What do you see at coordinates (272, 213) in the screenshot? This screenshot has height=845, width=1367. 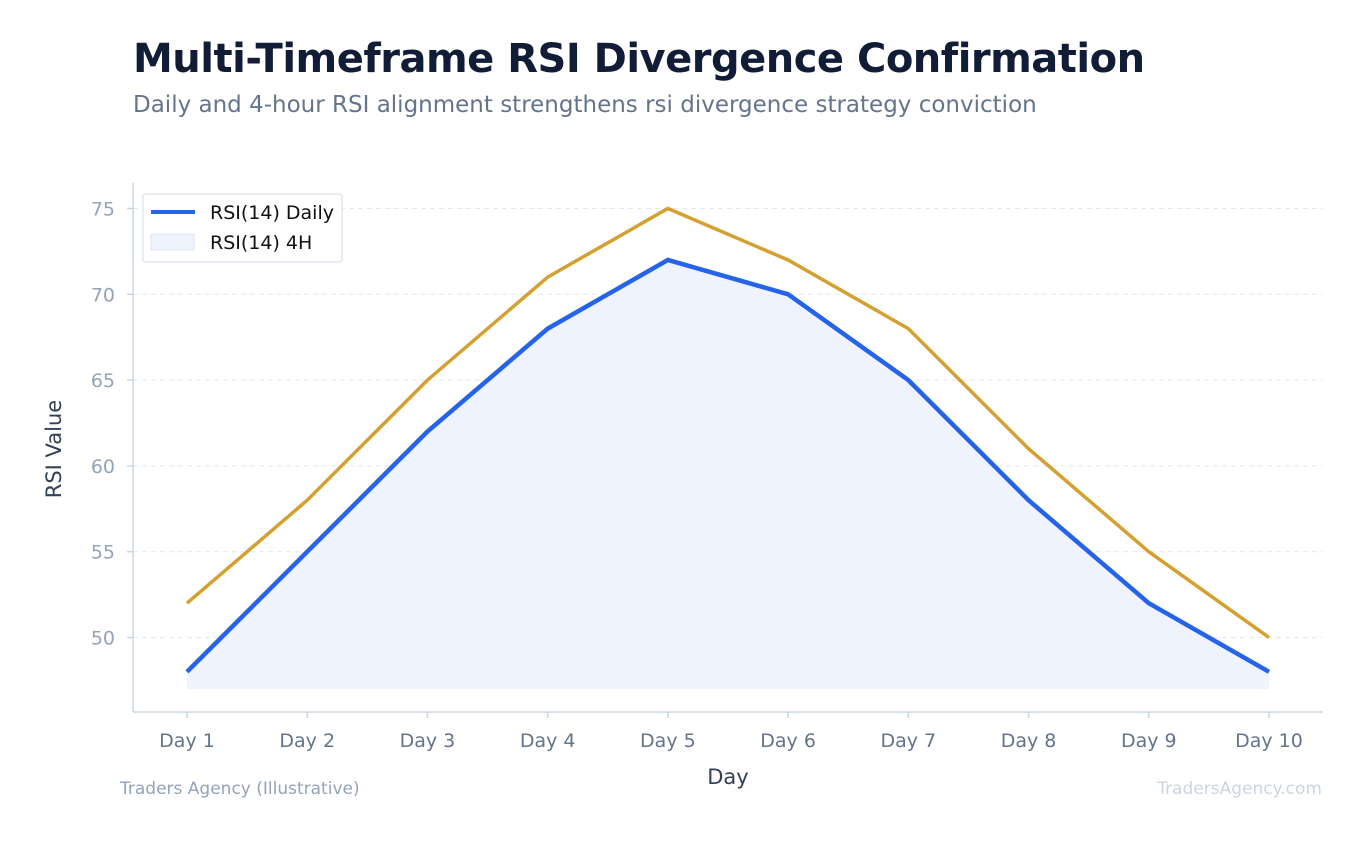 I see `legend-label-daily: RSI(14) Daily` at bounding box center [272, 213].